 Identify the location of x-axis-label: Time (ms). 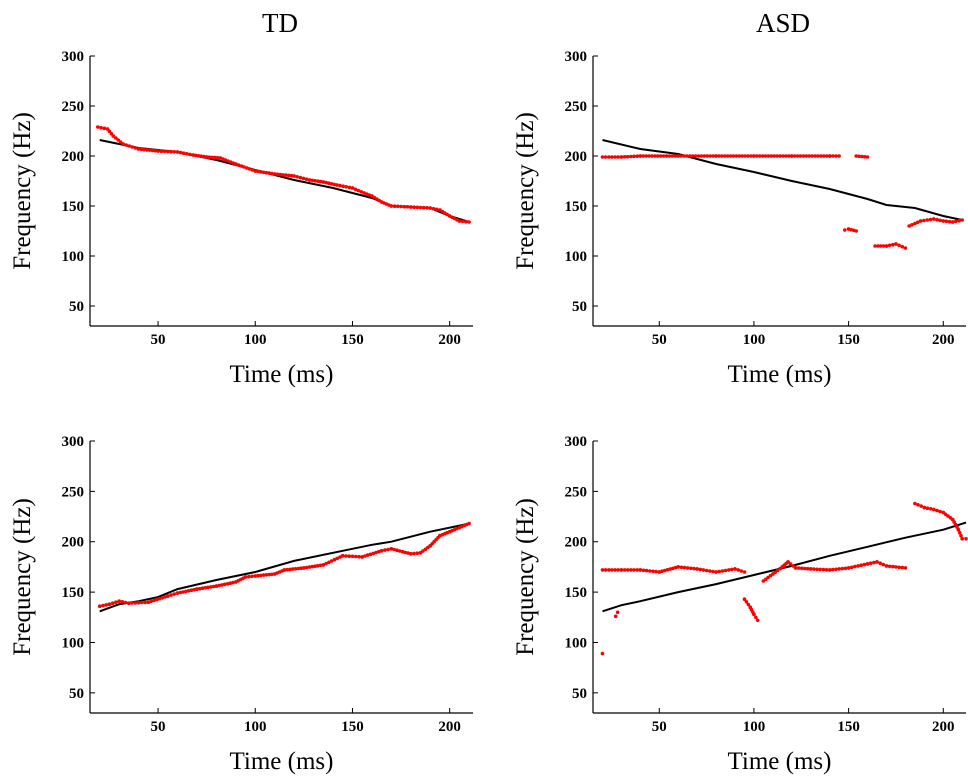
(780, 374).